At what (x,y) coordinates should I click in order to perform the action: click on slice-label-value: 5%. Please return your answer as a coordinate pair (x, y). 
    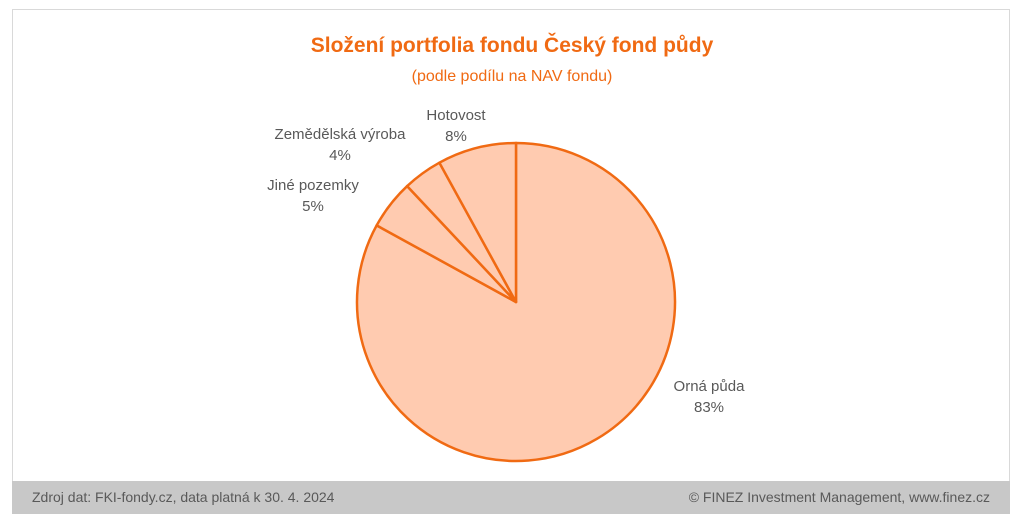
    Looking at the image, I should click on (313, 206).